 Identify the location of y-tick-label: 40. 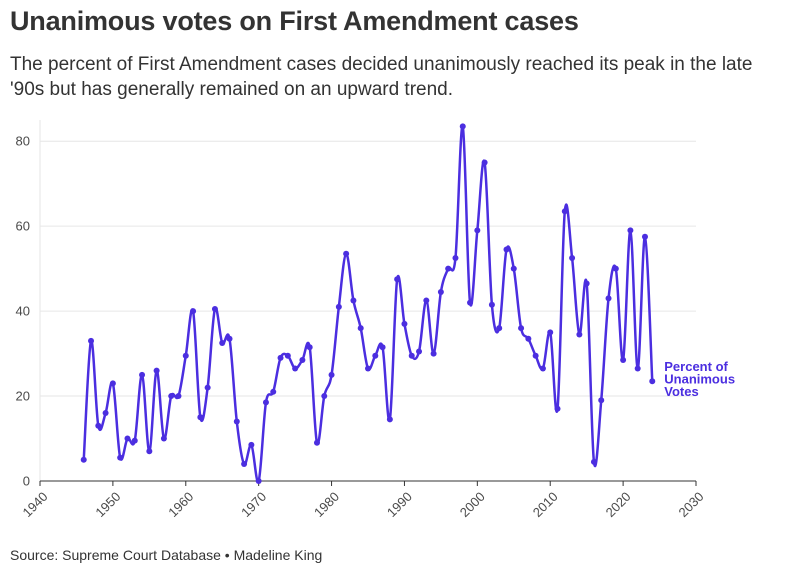
(23, 311).